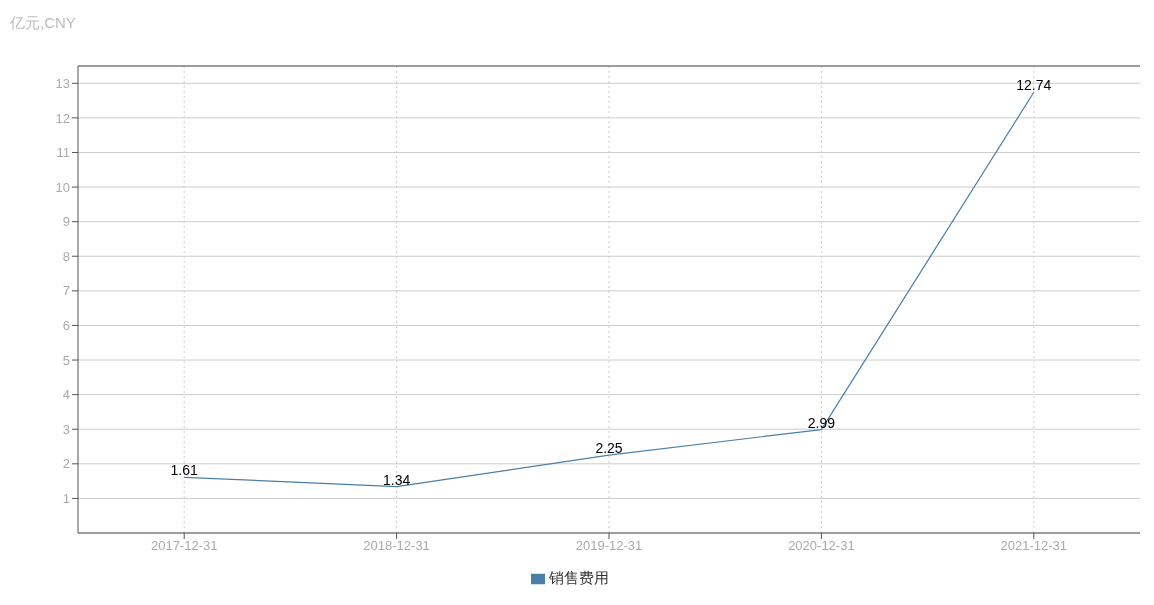  Describe the element at coordinates (579, 577) in the screenshot. I see `legend-label: 销售费用` at that location.